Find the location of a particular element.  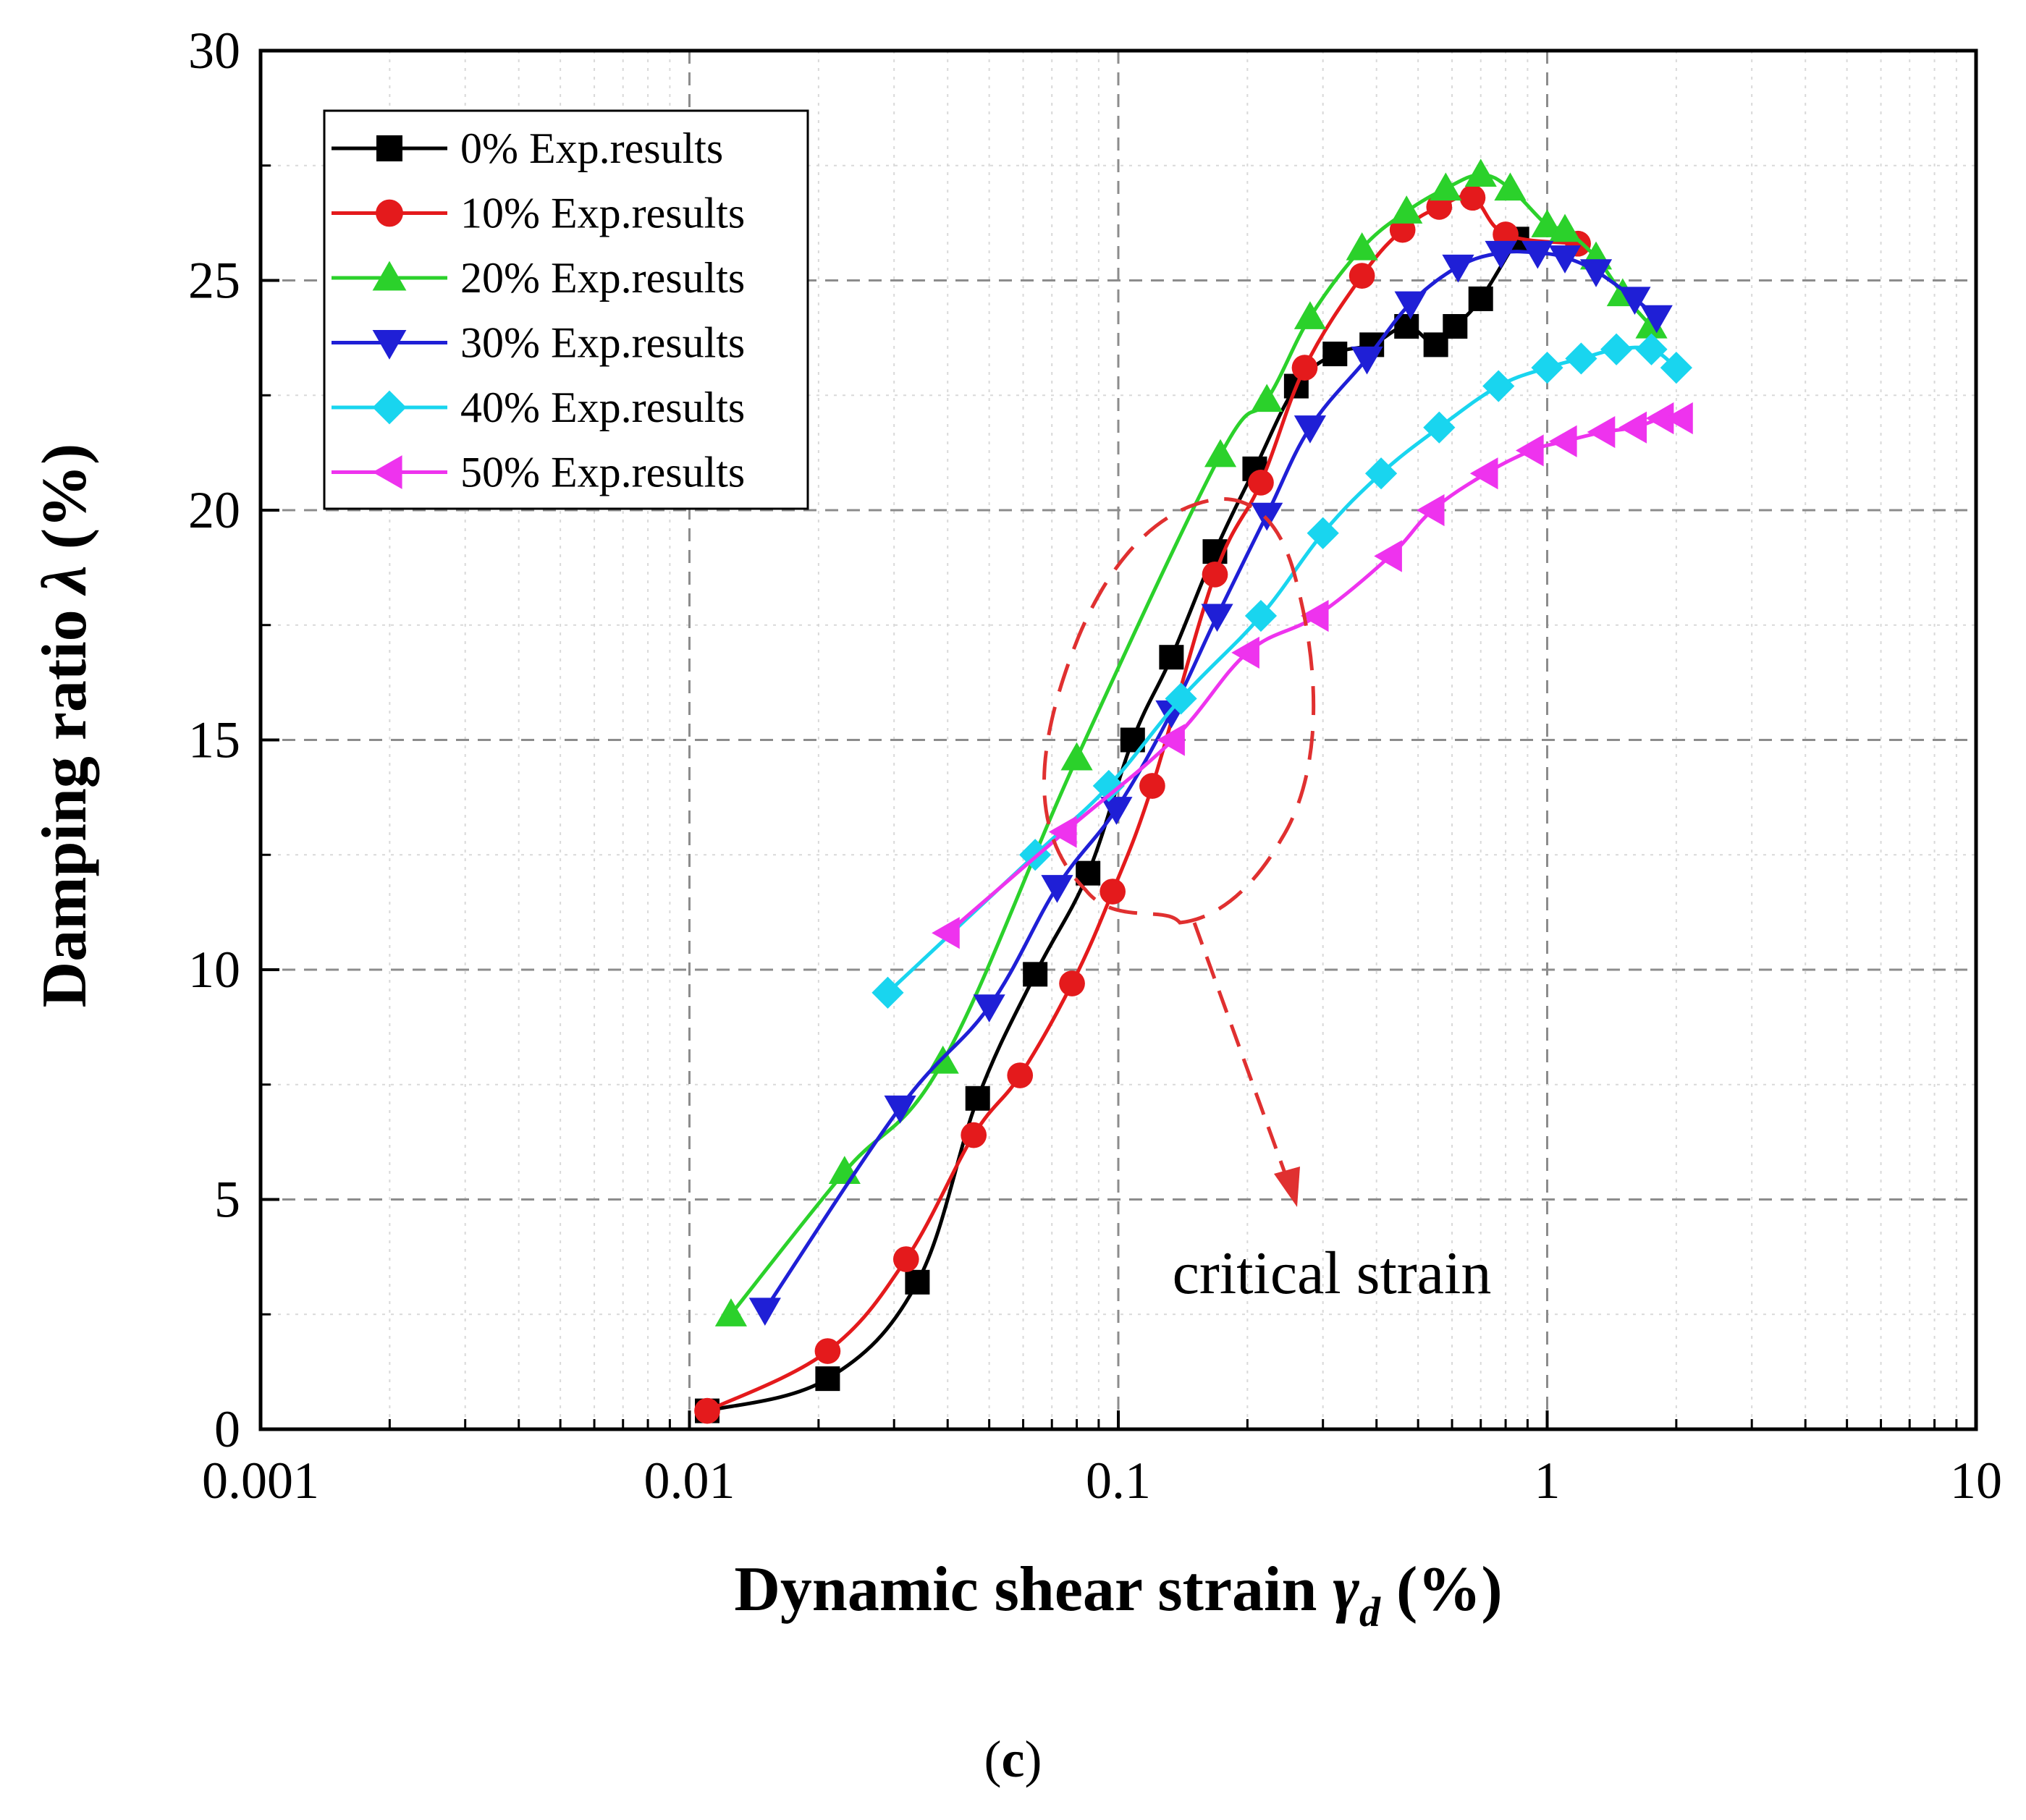

critical-strain-annotation: critical strain is located at coordinates (1267, 902).